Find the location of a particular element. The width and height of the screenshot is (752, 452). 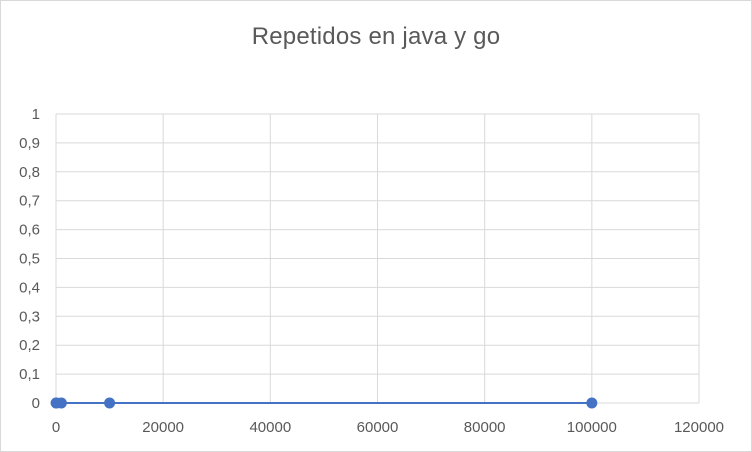

x-tick-label: 80000 is located at coordinates (485, 427).